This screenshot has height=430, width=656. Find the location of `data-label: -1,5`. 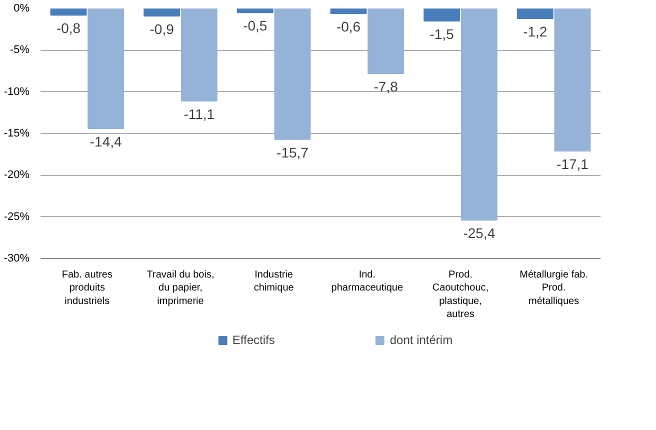

data-label: -1,5 is located at coordinates (442, 34).